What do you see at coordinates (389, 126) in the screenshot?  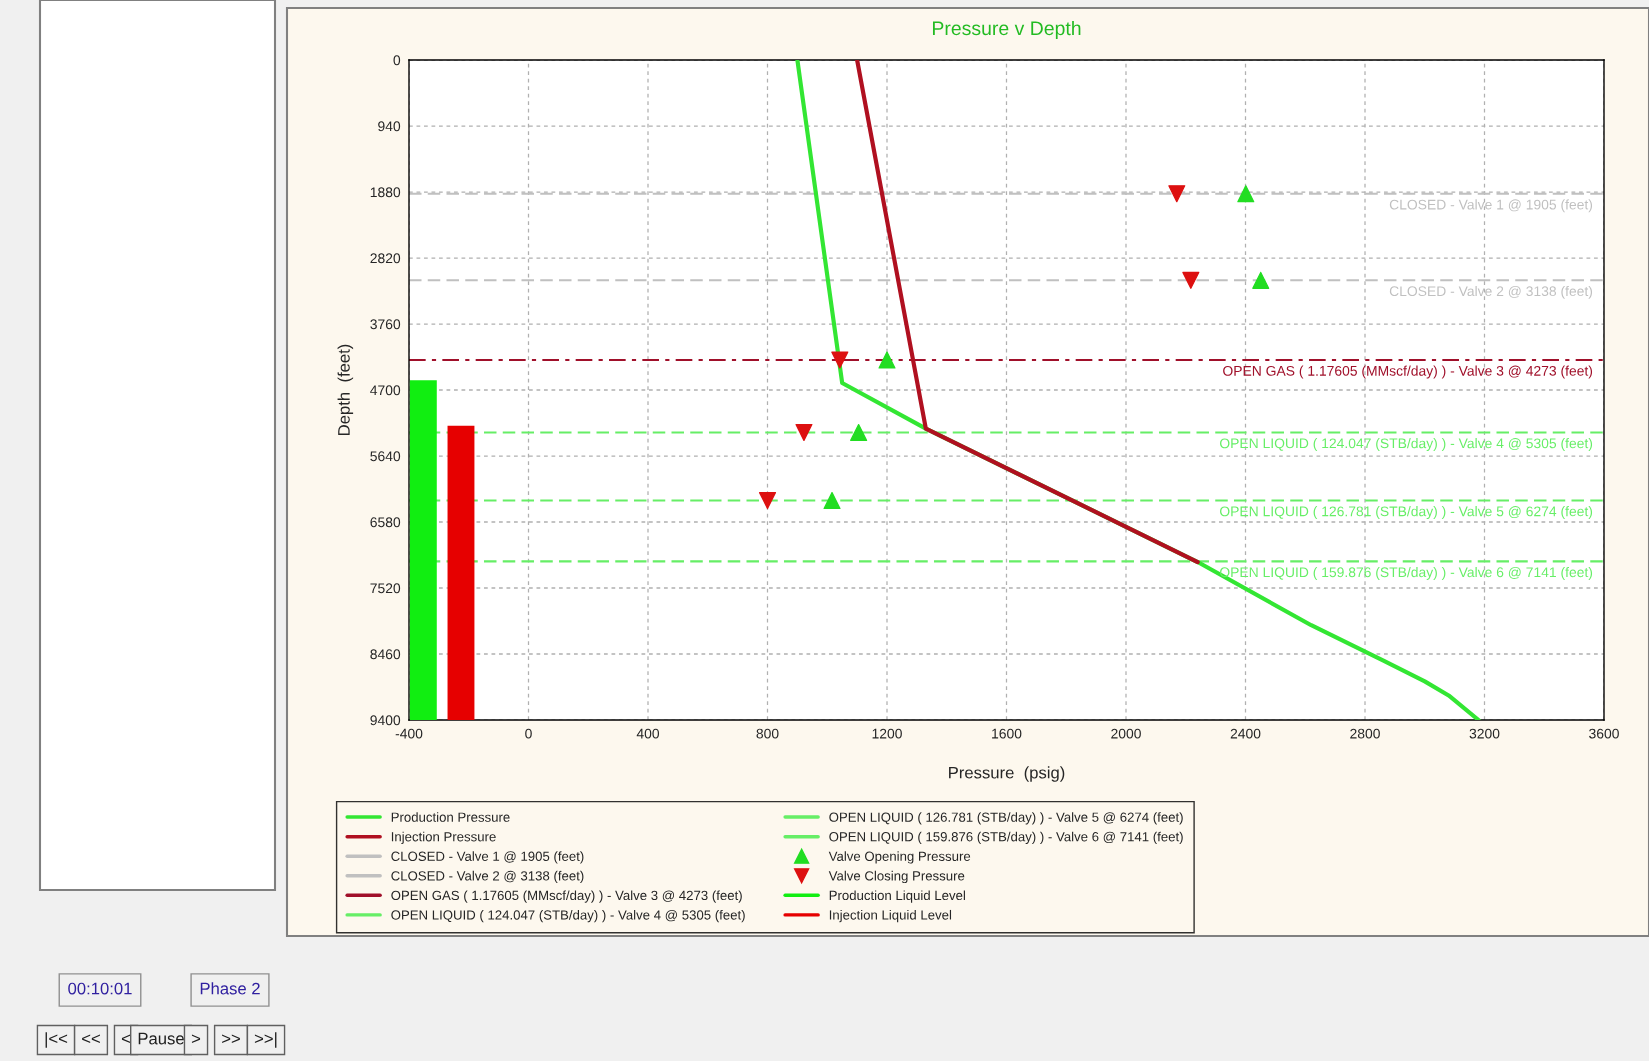 I see `y-tick-label: 940` at bounding box center [389, 126].